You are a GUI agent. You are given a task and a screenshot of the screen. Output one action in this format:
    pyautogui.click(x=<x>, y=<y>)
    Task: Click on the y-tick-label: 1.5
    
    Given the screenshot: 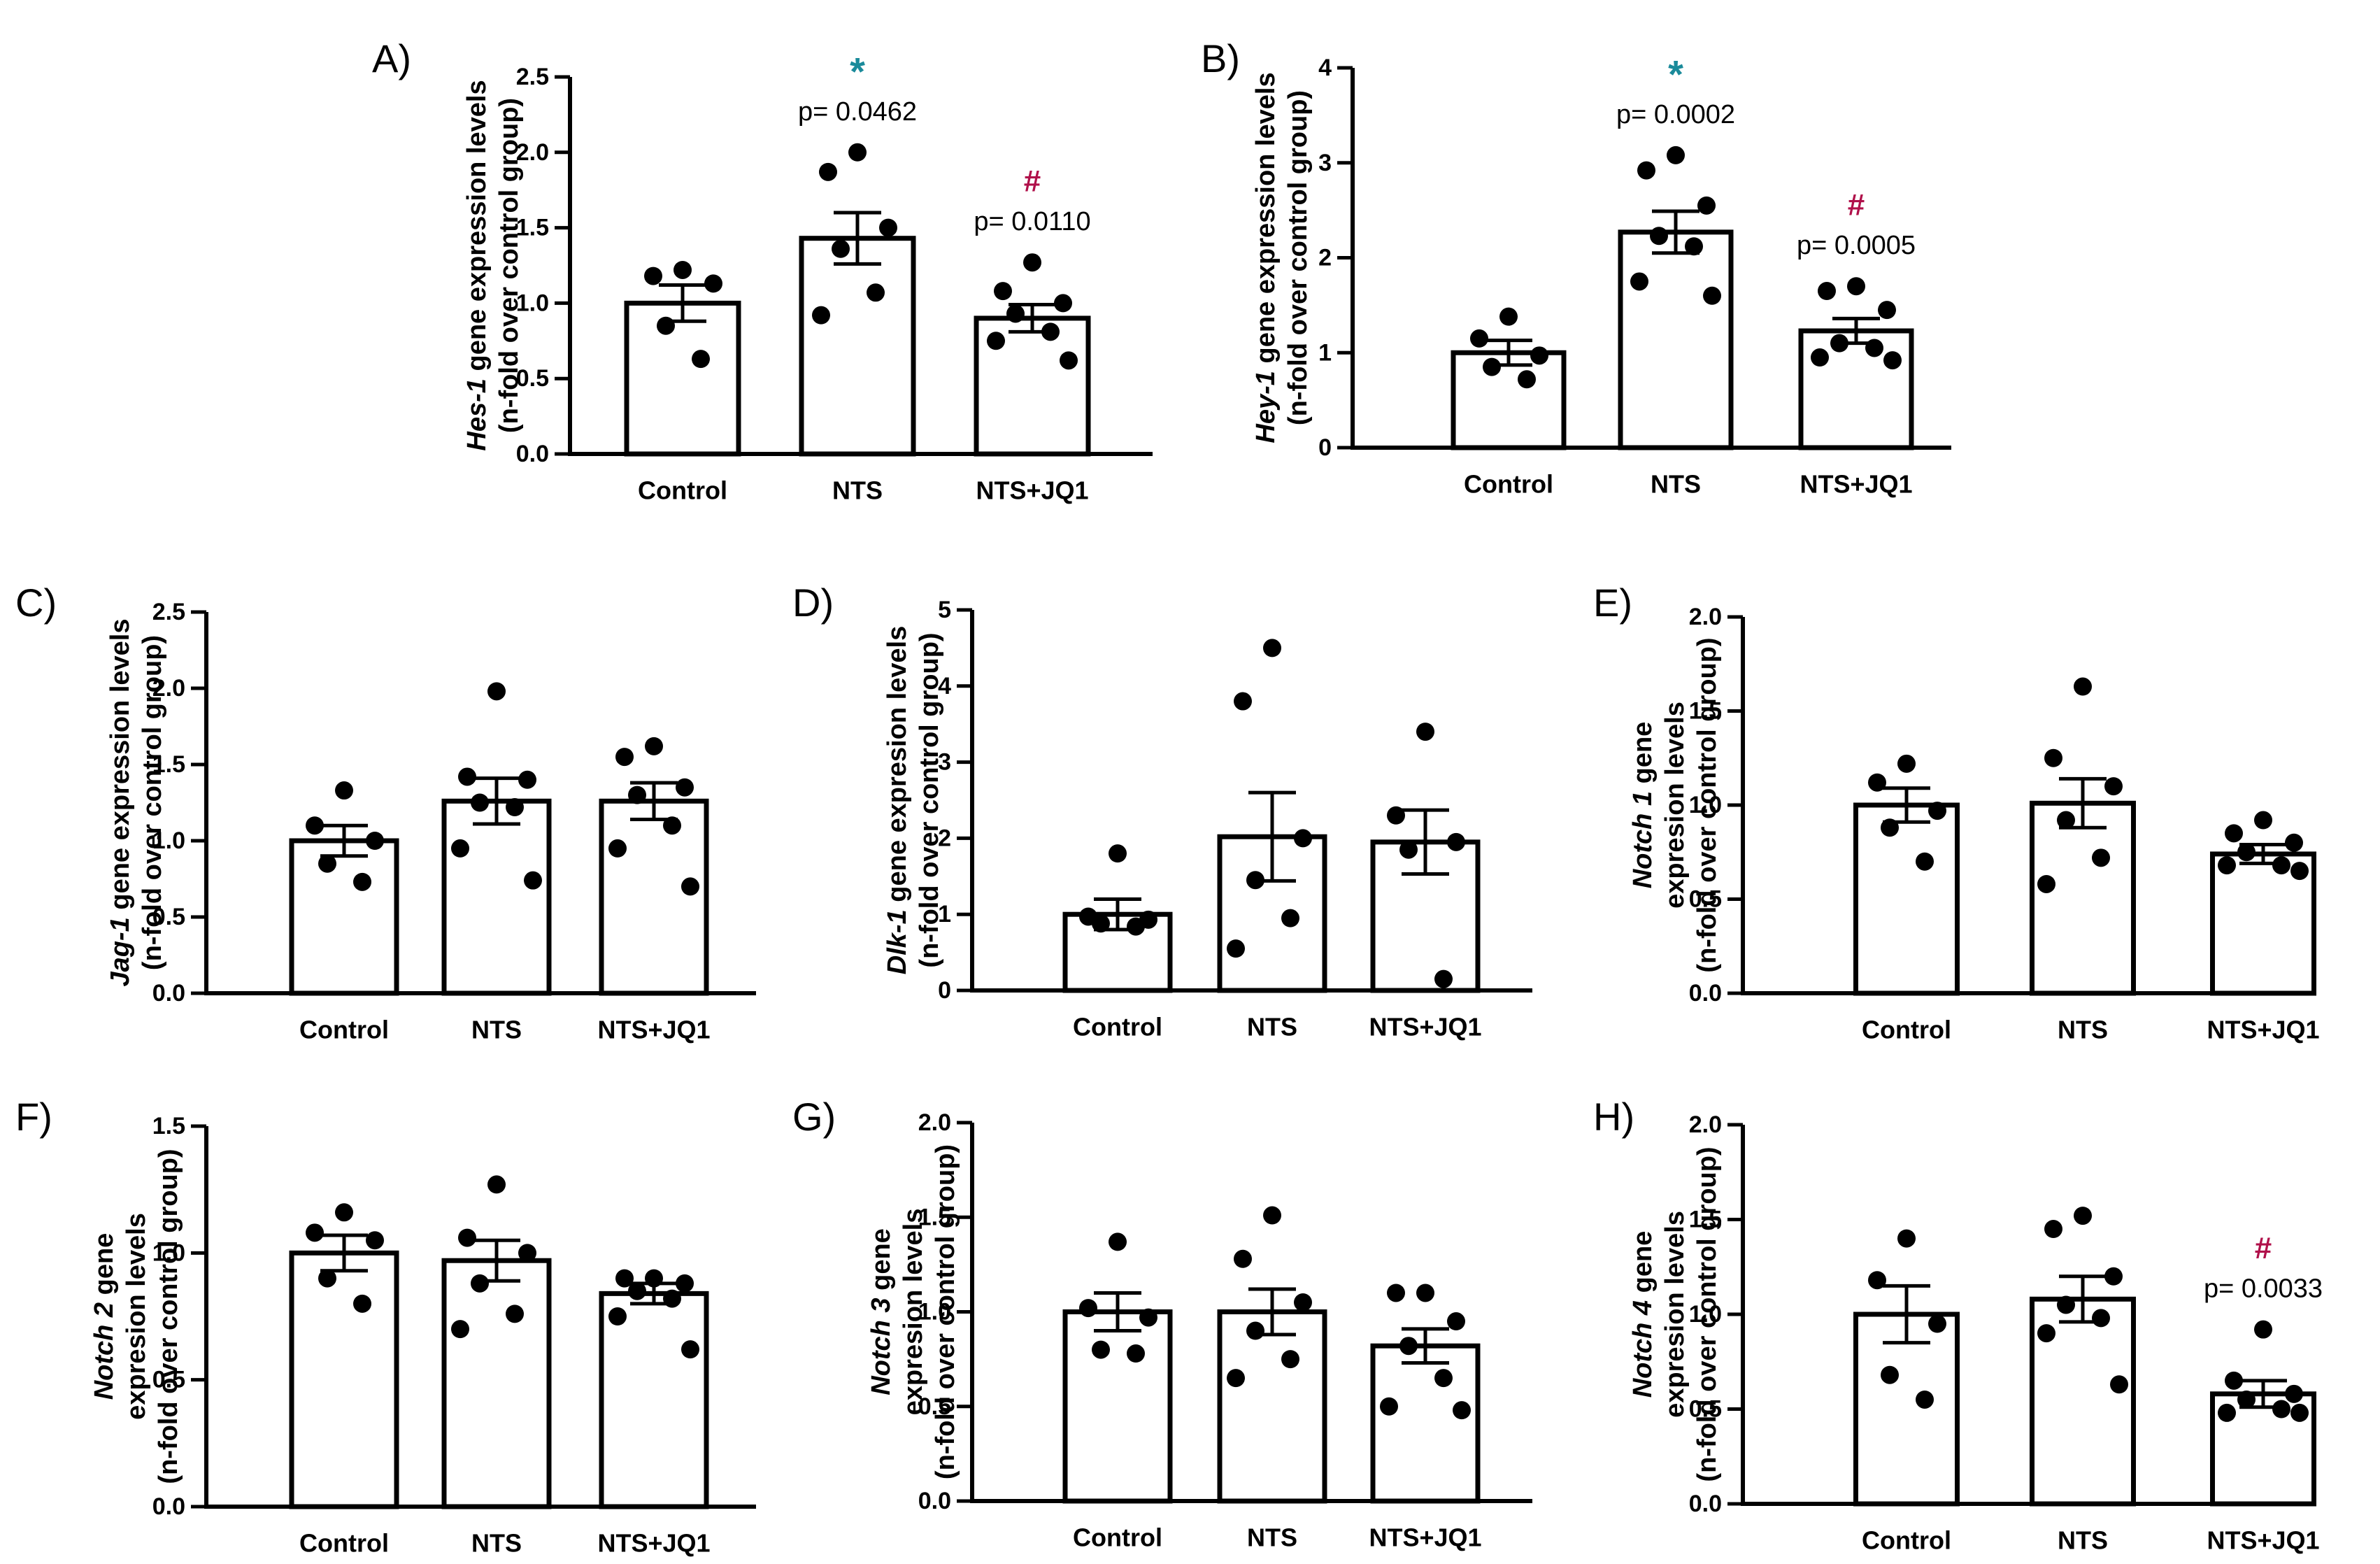 What is the action you would take?
    pyautogui.click(x=1705, y=1220)
    